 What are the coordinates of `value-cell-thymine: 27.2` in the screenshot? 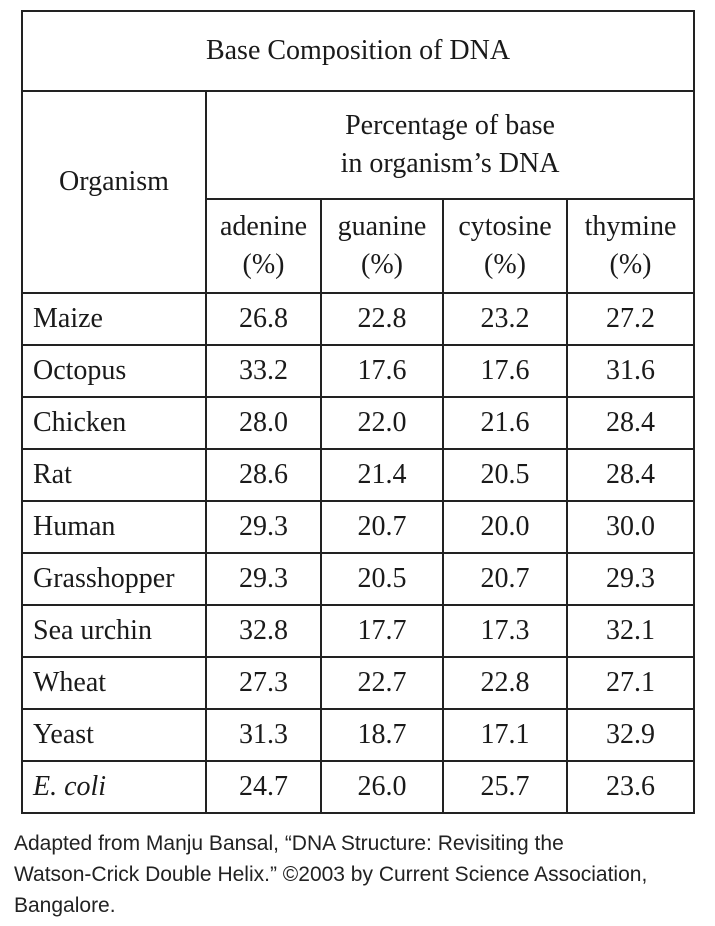 It's located at (630, 319).